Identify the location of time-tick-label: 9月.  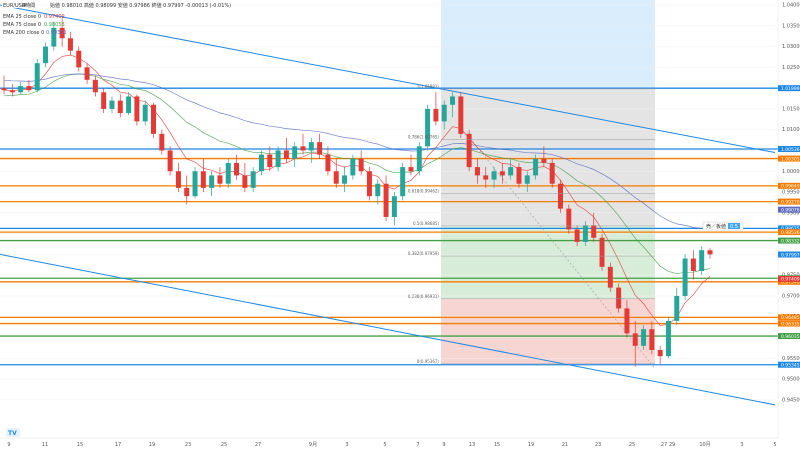
(313, 445).